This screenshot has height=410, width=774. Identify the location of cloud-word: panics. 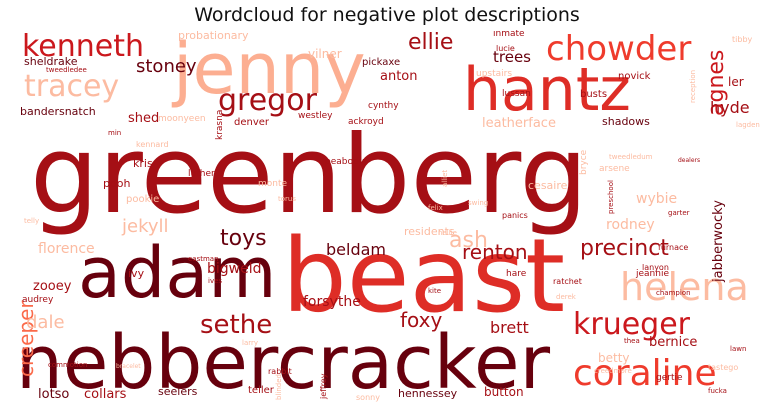
(515, 215).